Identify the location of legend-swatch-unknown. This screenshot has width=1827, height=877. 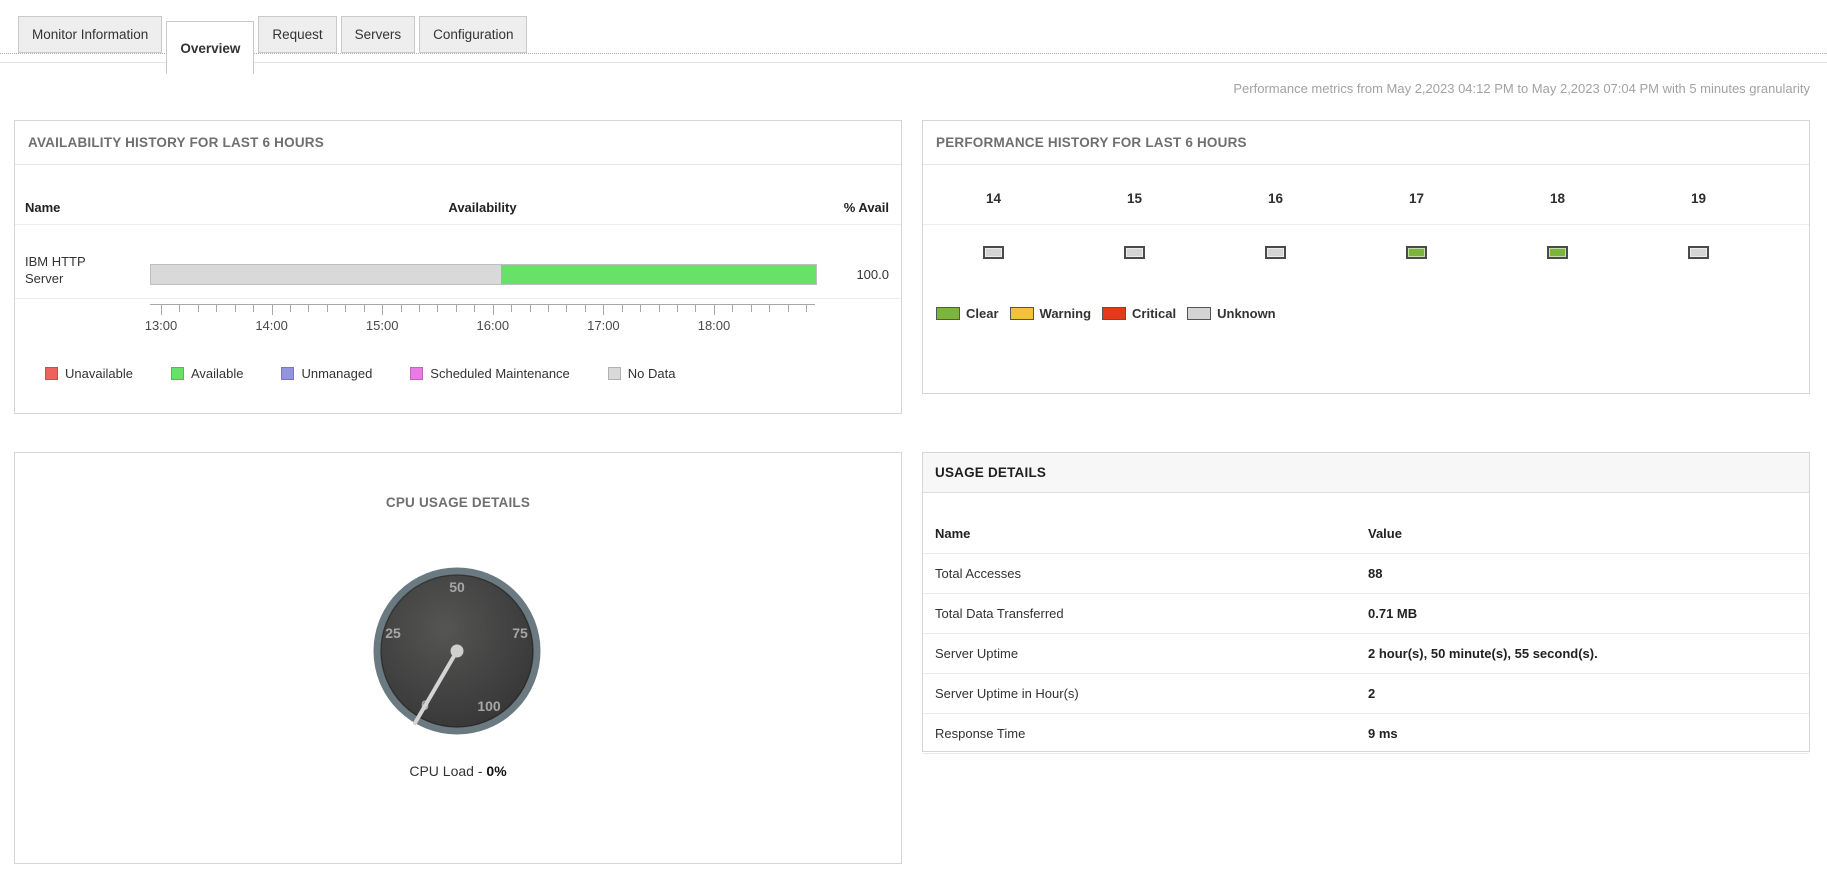
(1199, 313).